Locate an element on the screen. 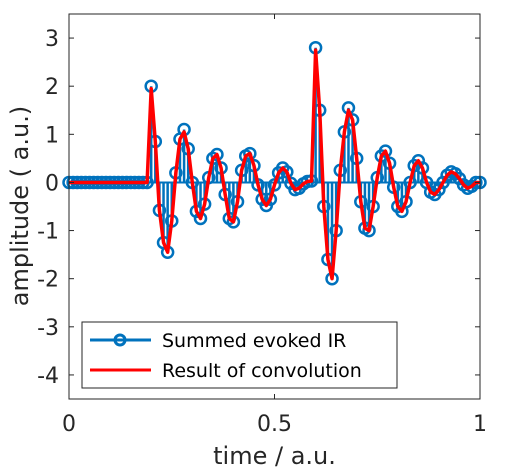 The image size is (531, 472). x-tick-label: 1 is located at coordinates (480, 424).